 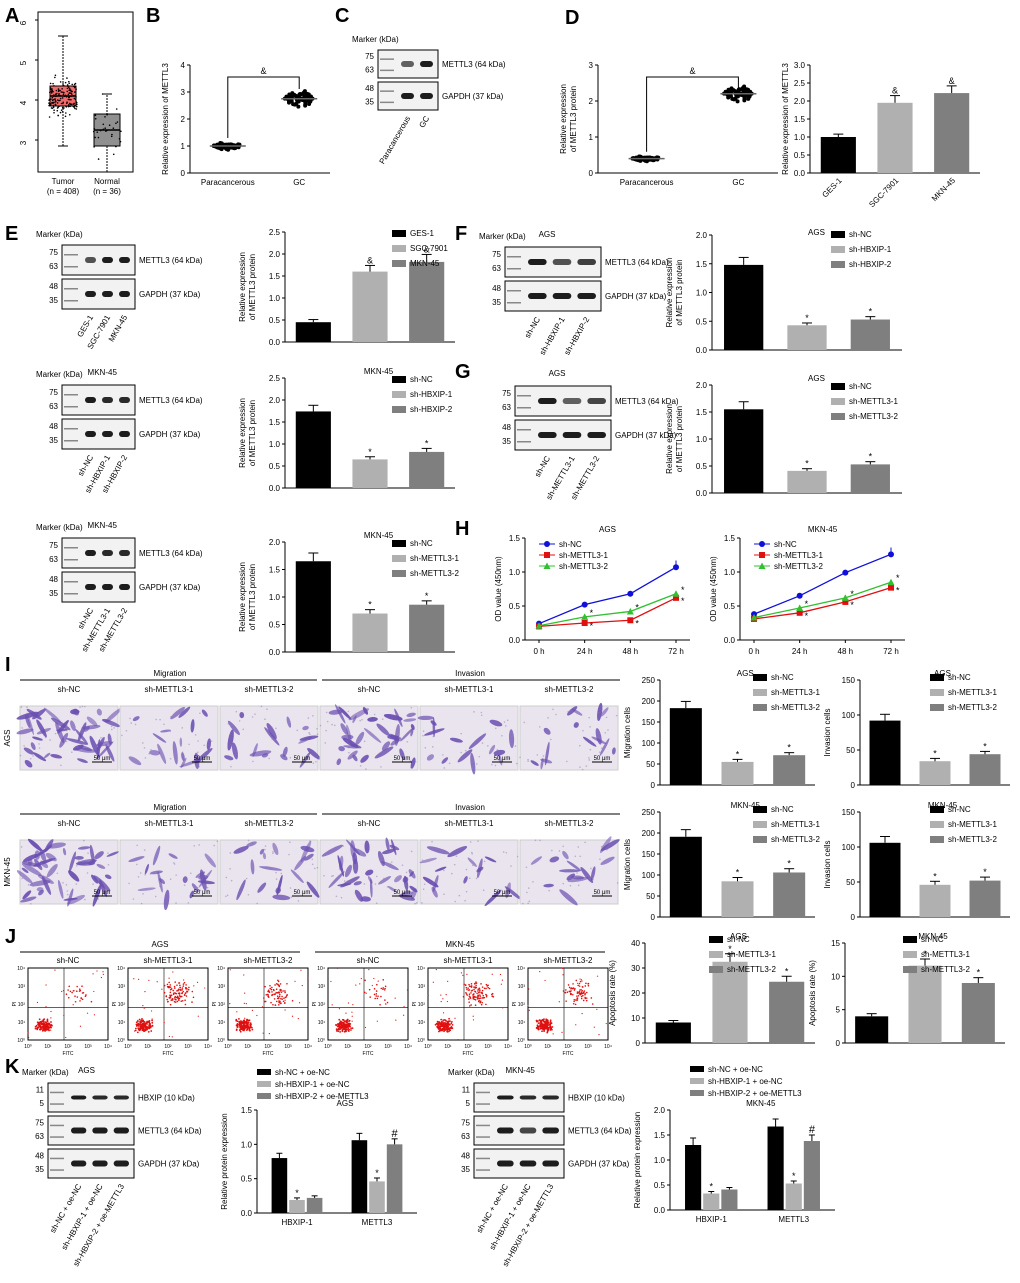 I want to click on legend-marker, so click(x=547, y=544).